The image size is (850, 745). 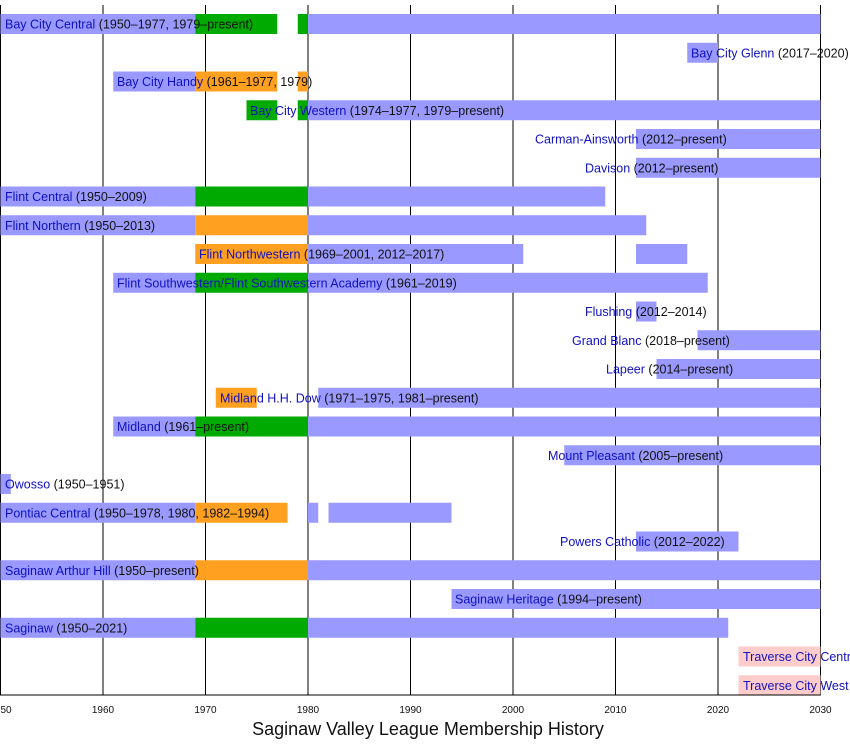 I want to click on row-label: Carman-Ainsworth (2012–present), so click(x=631, y=140).